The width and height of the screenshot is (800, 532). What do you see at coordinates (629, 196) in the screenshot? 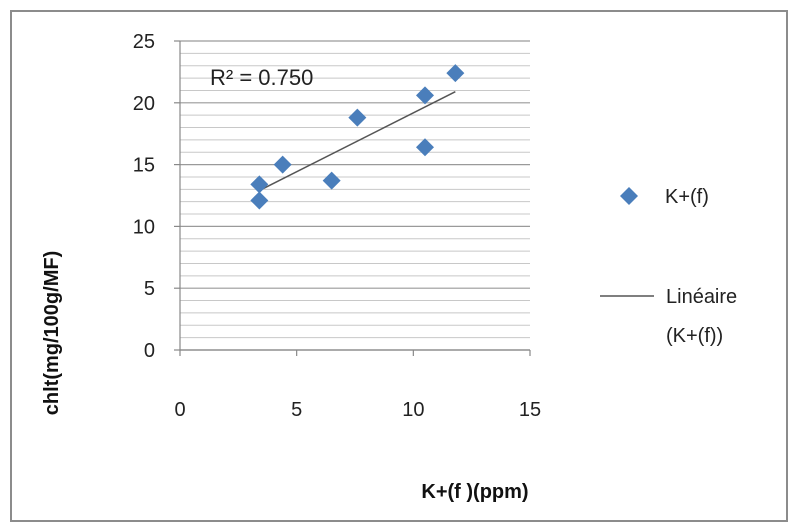
I see `legend-marker-k-f` at bounding box center [629, 196].